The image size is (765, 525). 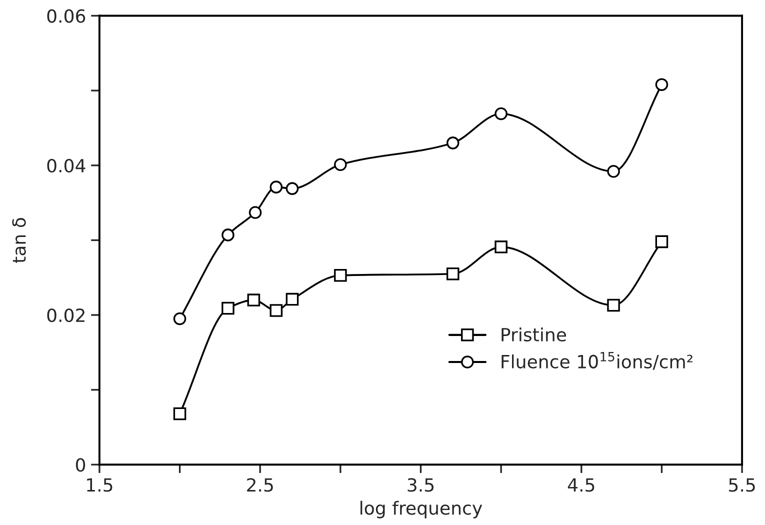 What do you see at coordinates (66, 16) in the screenshot?
I see `y-tick-label: 0.06` at bounding box center [66, 16].